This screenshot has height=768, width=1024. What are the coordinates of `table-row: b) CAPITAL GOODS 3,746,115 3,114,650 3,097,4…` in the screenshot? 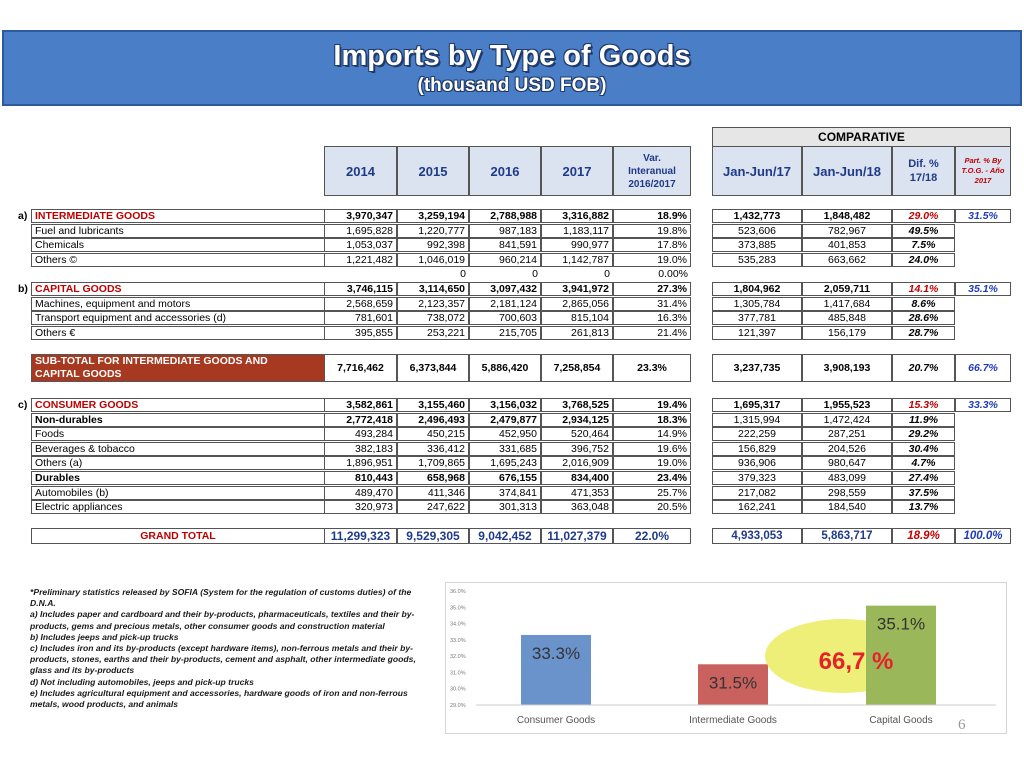 It's located at (512, 289).